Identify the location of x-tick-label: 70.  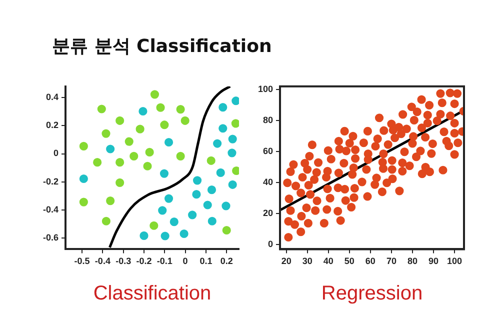
(391, 261).